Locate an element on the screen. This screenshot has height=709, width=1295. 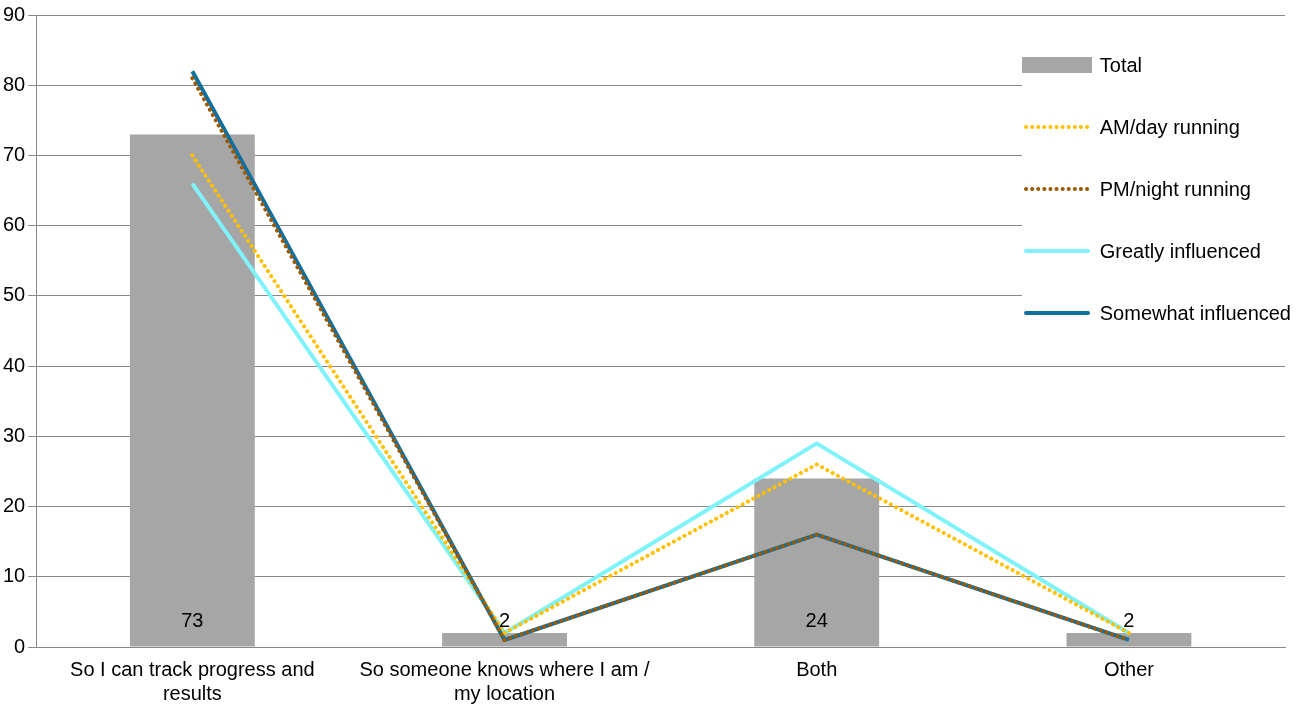
x-tick-label: So someone knows where I am / my location is located at coordinates (505, 680).